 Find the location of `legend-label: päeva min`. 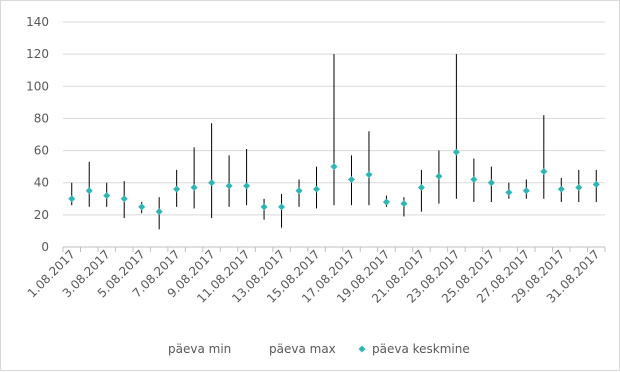

legend-label: päeva min is located at coordinates (199, 349).